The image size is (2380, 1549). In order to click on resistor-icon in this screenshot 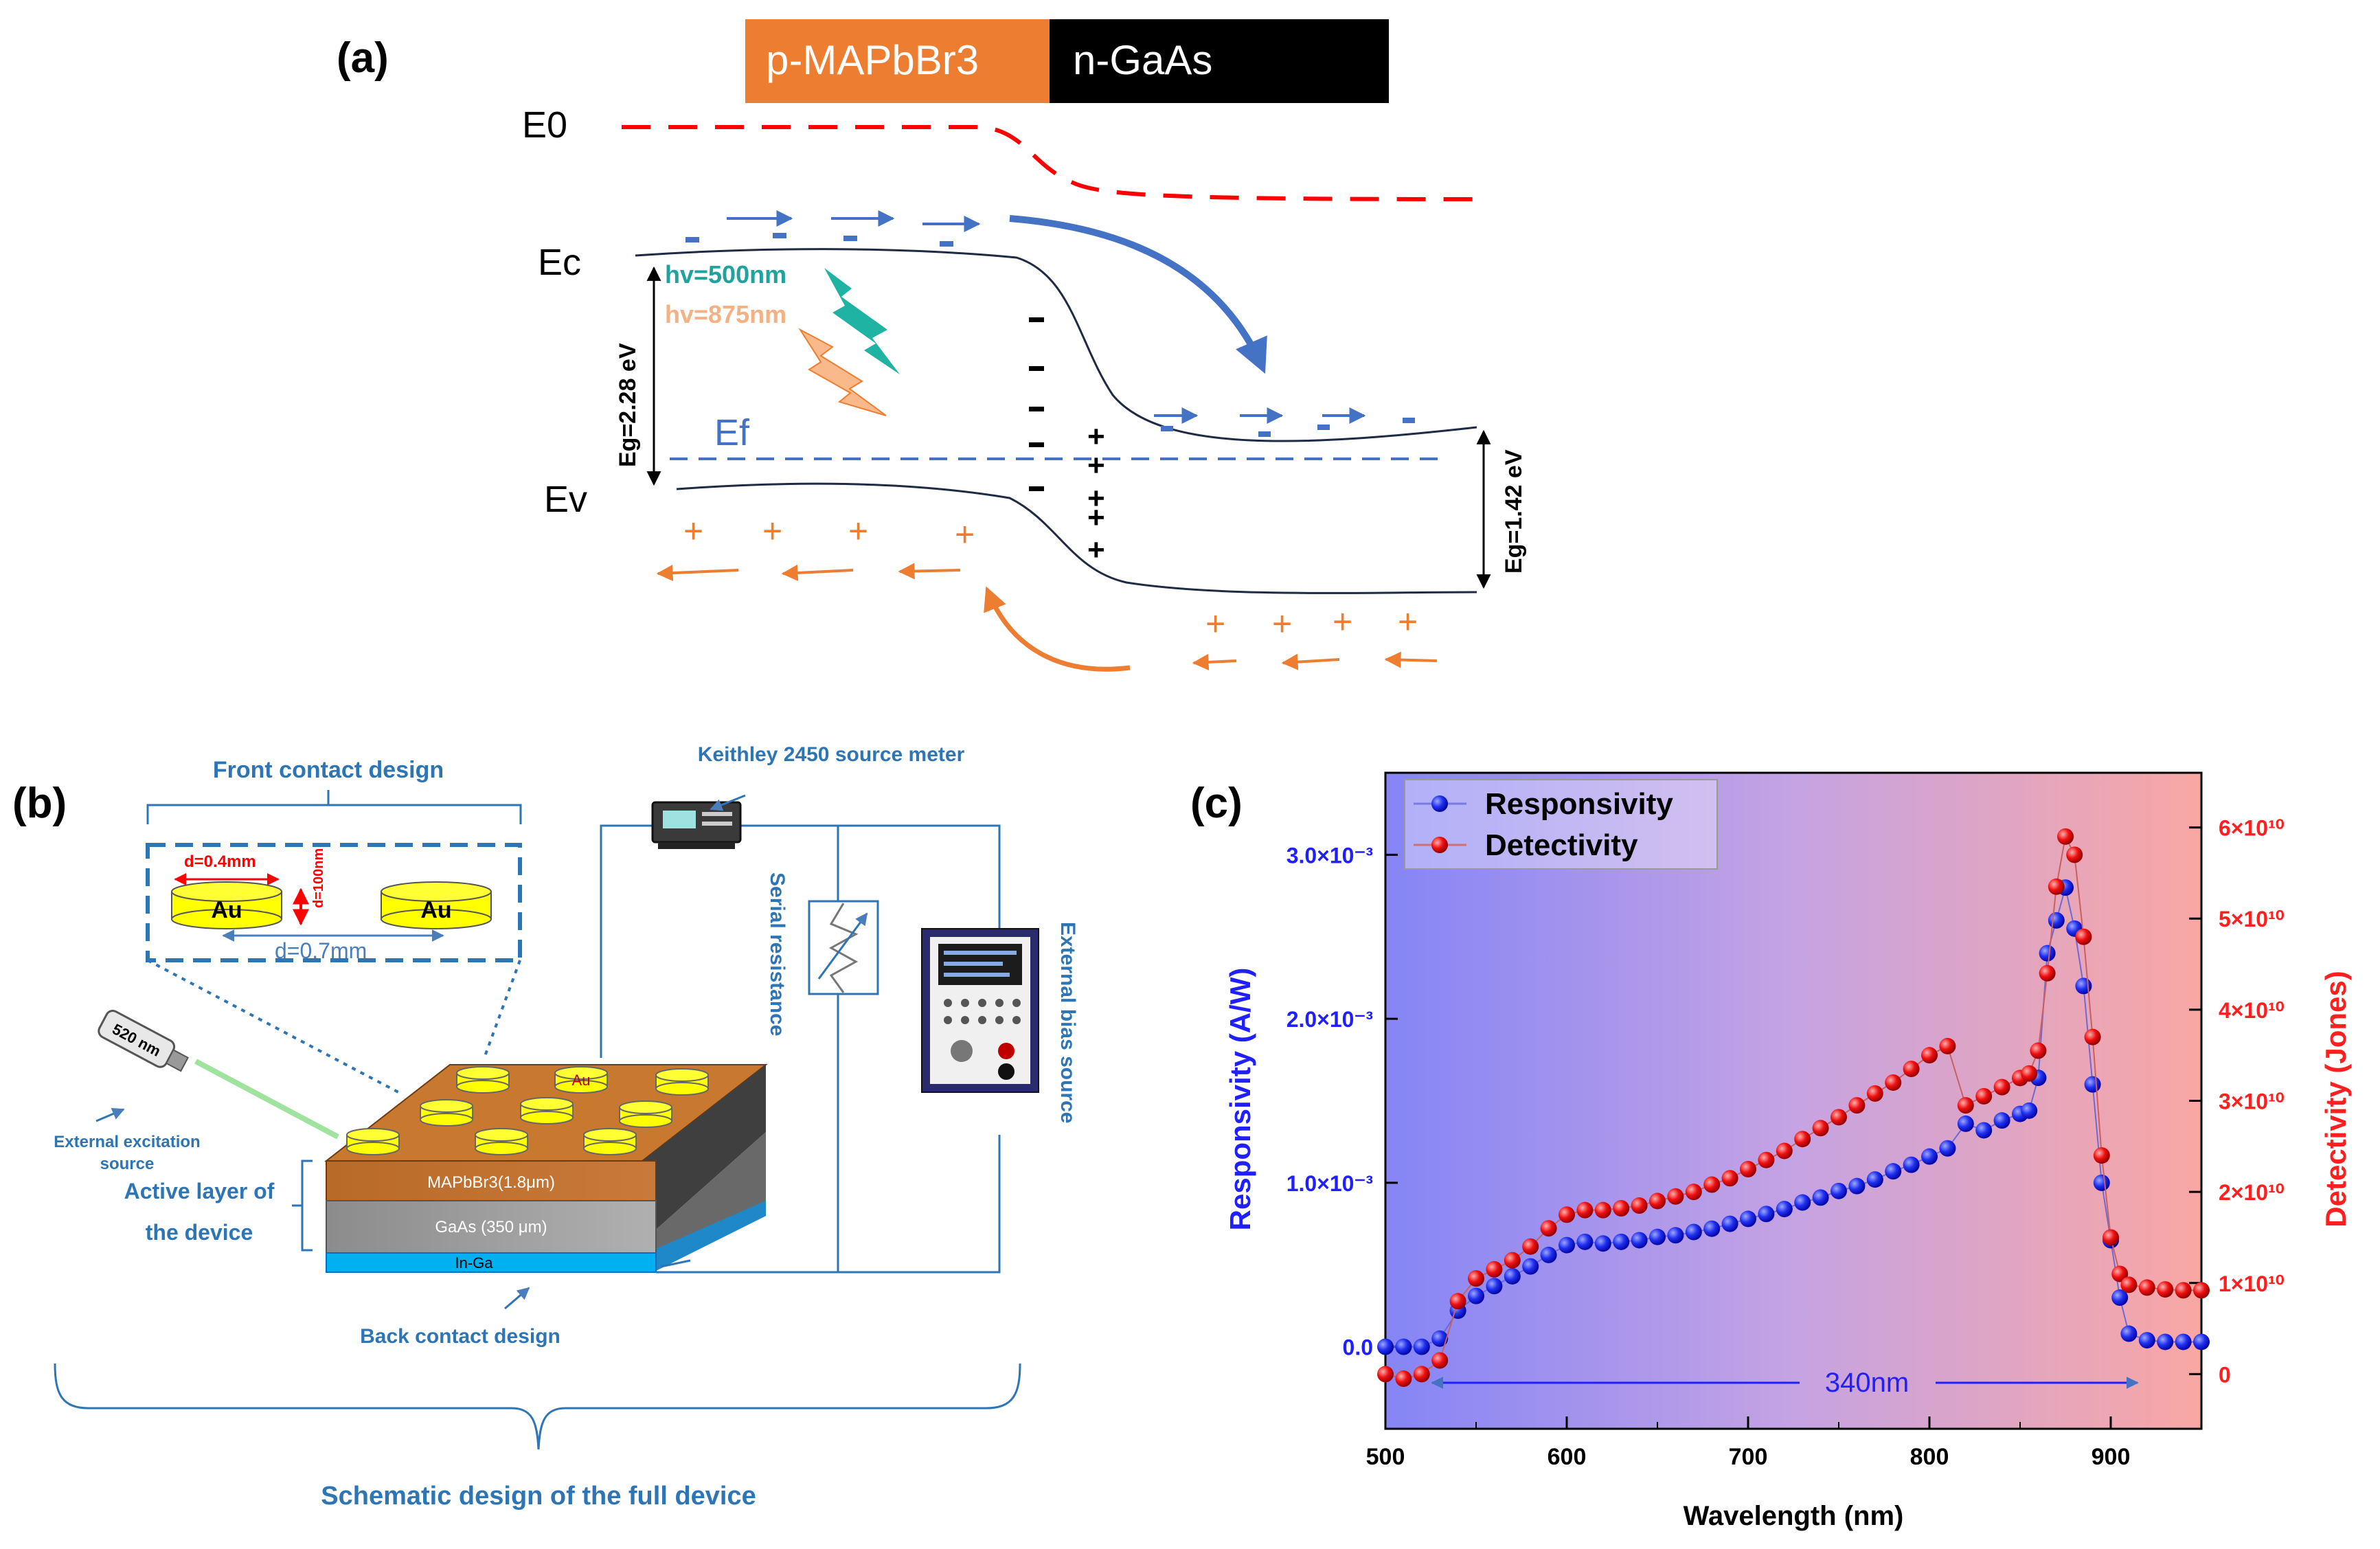, I will do `click(843, 947)`.